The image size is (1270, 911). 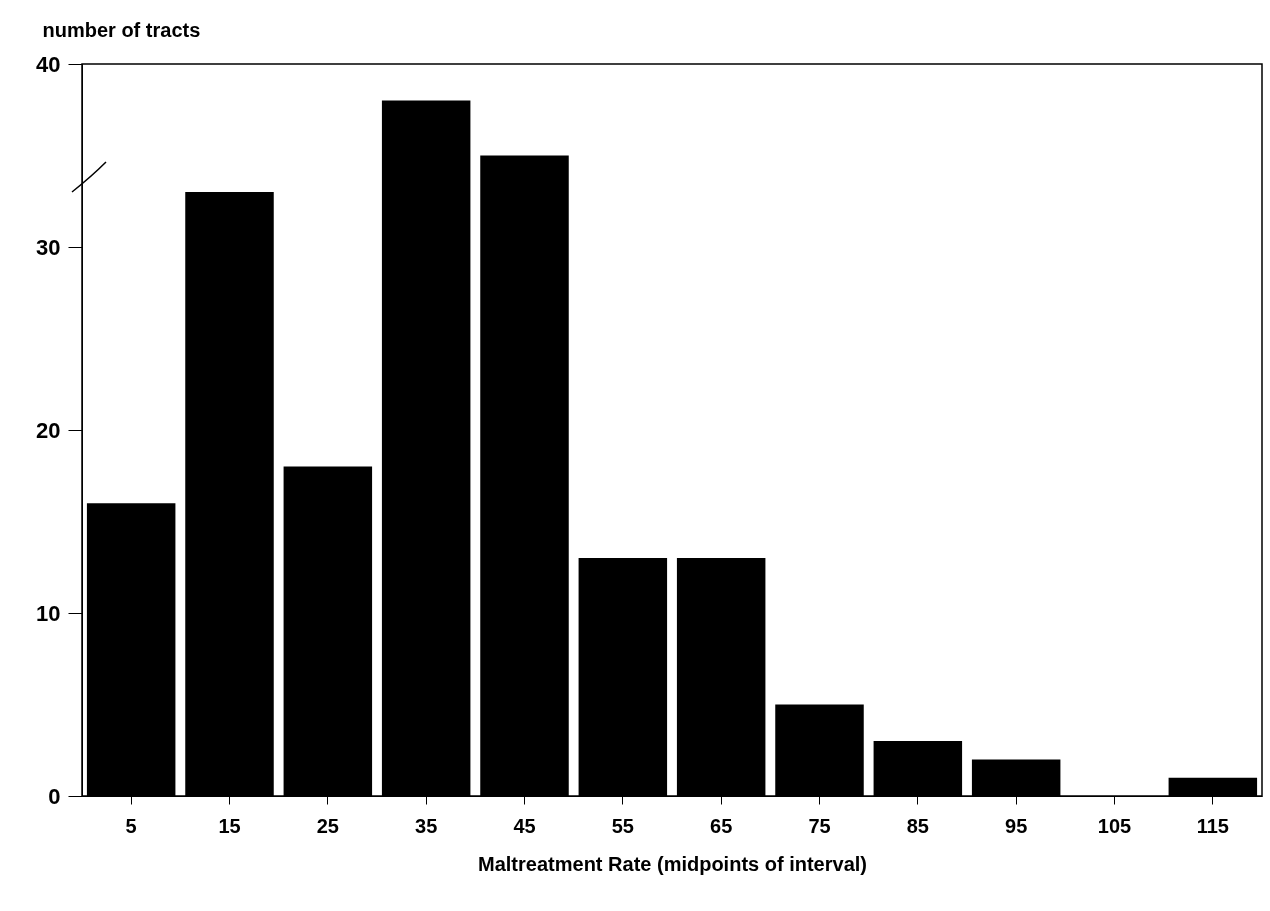 What do you see at coordinates (48, 430) in the screenshot?
I see `y-tick-label: 20` at bounding box center [48, 430].